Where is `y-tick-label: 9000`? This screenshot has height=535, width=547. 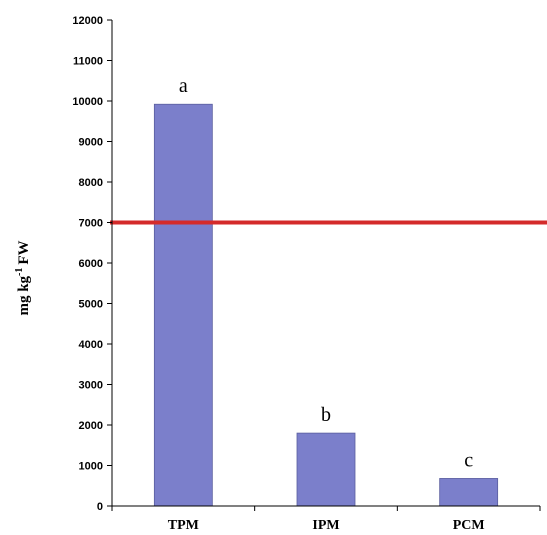
y-tick-label: 9000 is located at coordinates (91, 143).